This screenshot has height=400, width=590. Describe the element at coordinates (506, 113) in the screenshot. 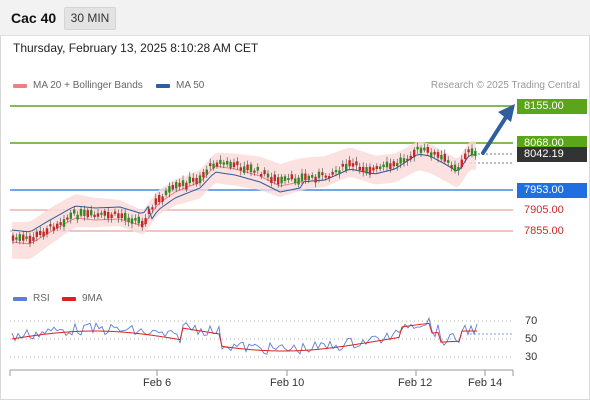

I see `forecast-arrow-head` at that location.